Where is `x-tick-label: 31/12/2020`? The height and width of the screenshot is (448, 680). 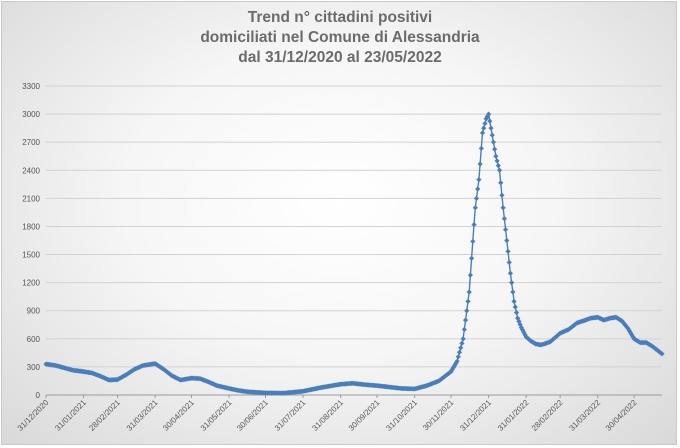
x-tick-label: 31/12/2020 is located at coordinates (33, 415).